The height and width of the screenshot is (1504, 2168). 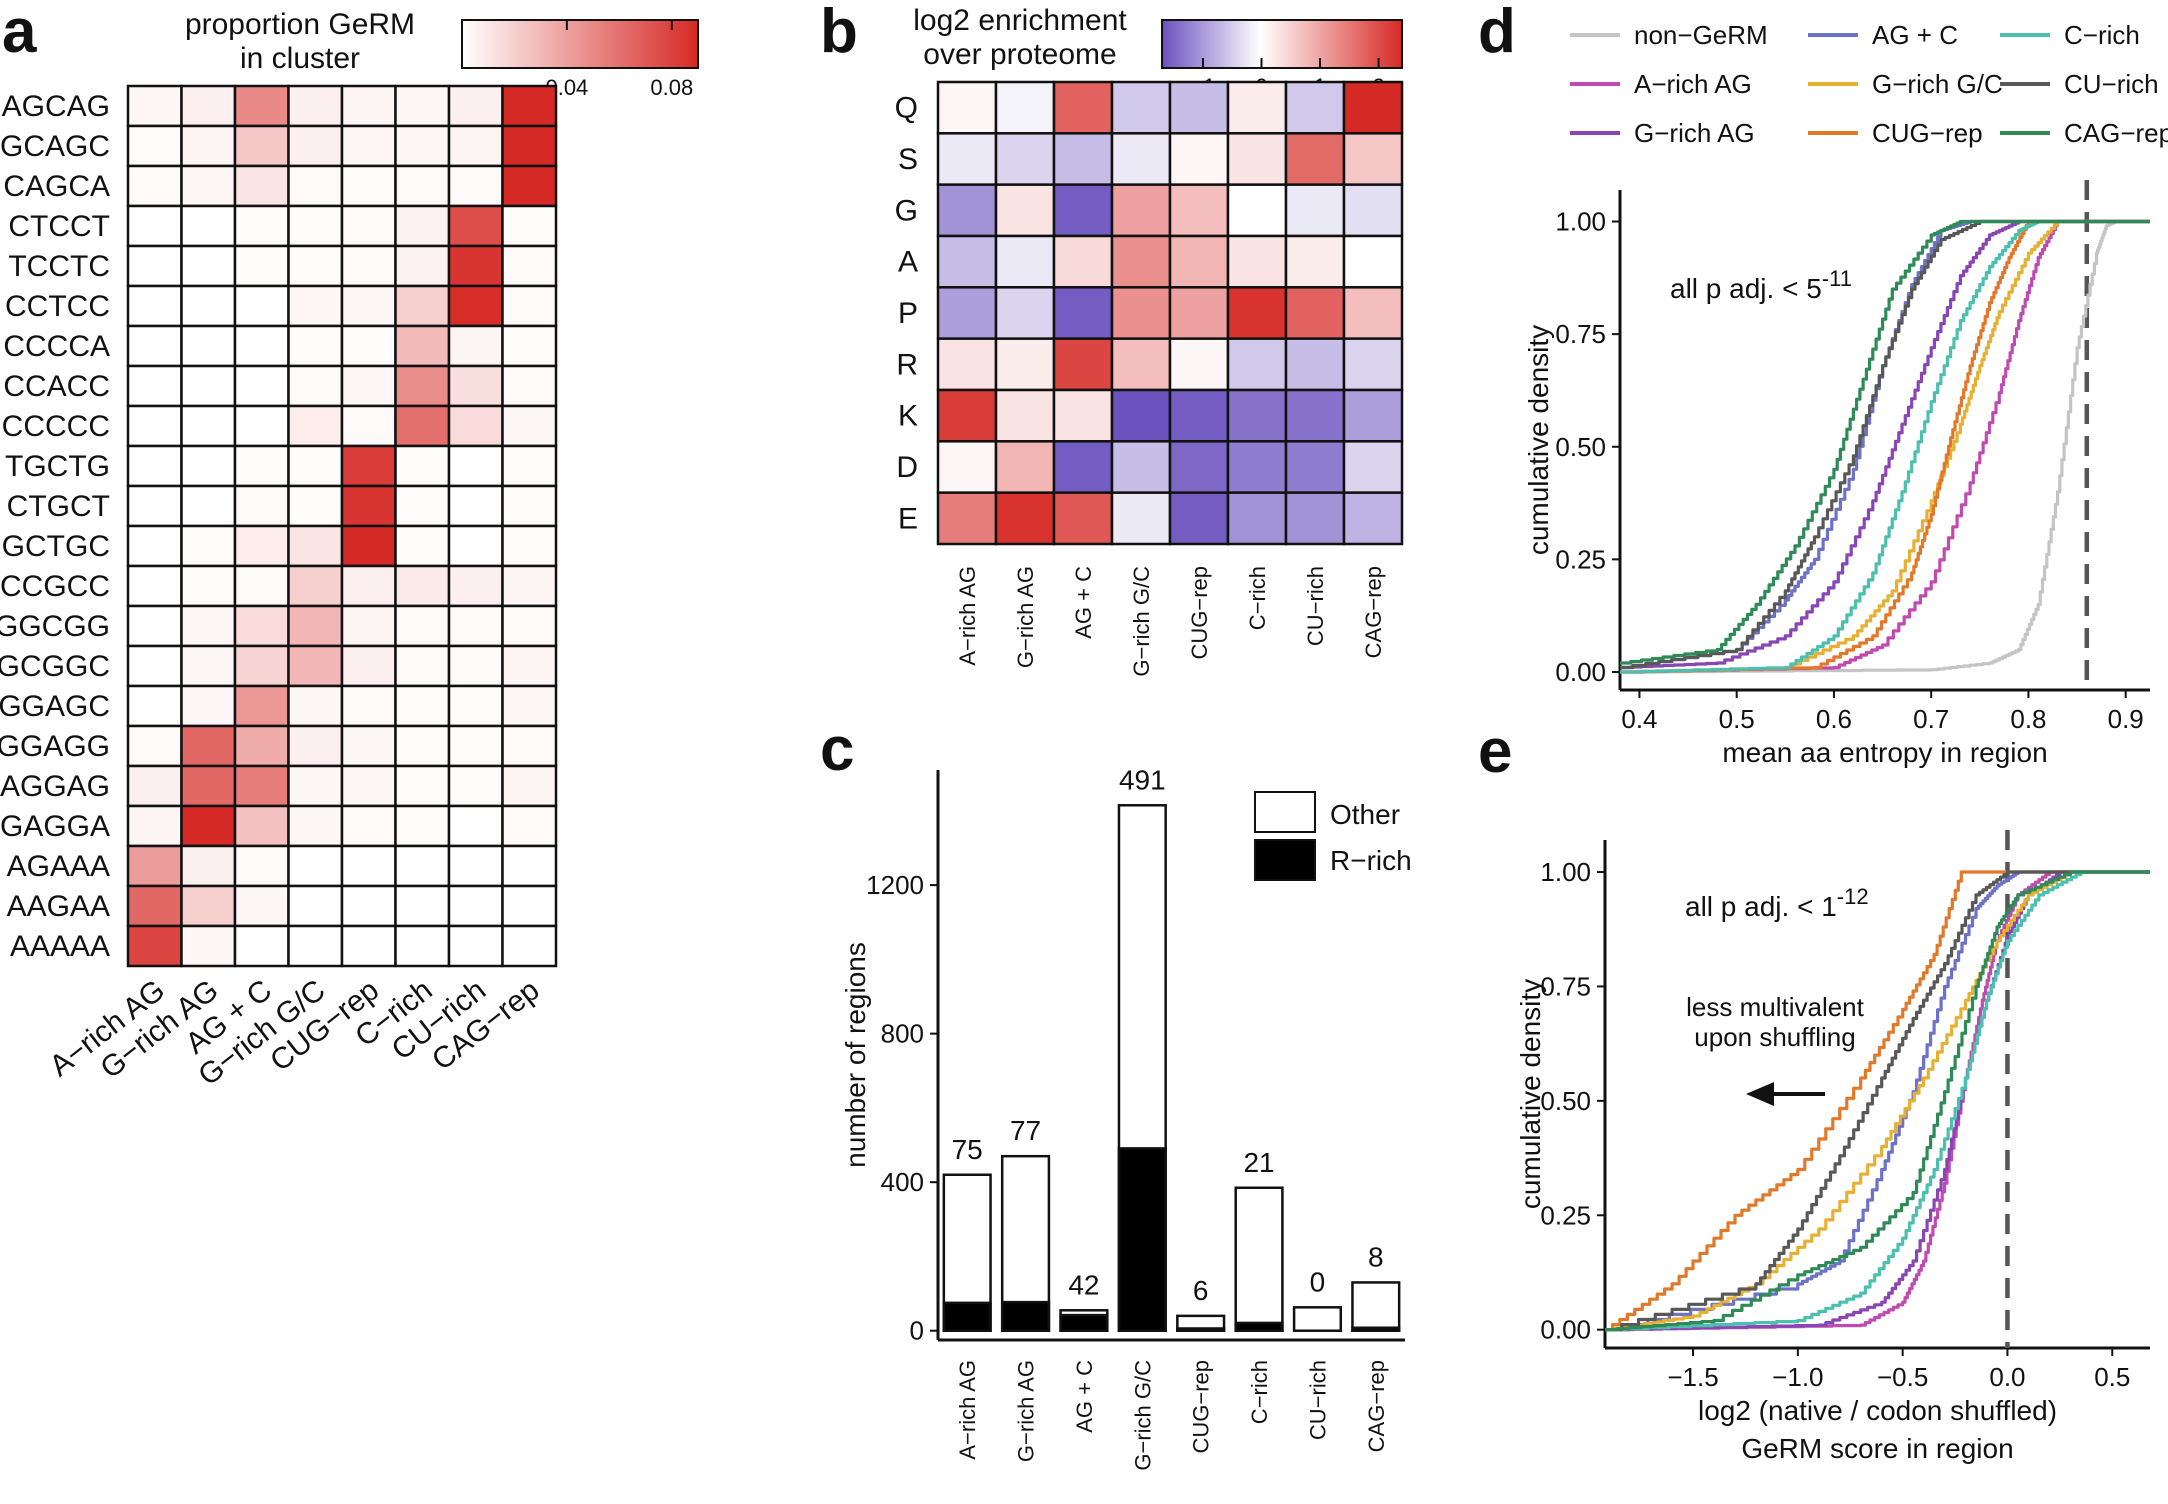 I want to click on row-label-ctgct: CTGCT, so click(x=58, y=506).